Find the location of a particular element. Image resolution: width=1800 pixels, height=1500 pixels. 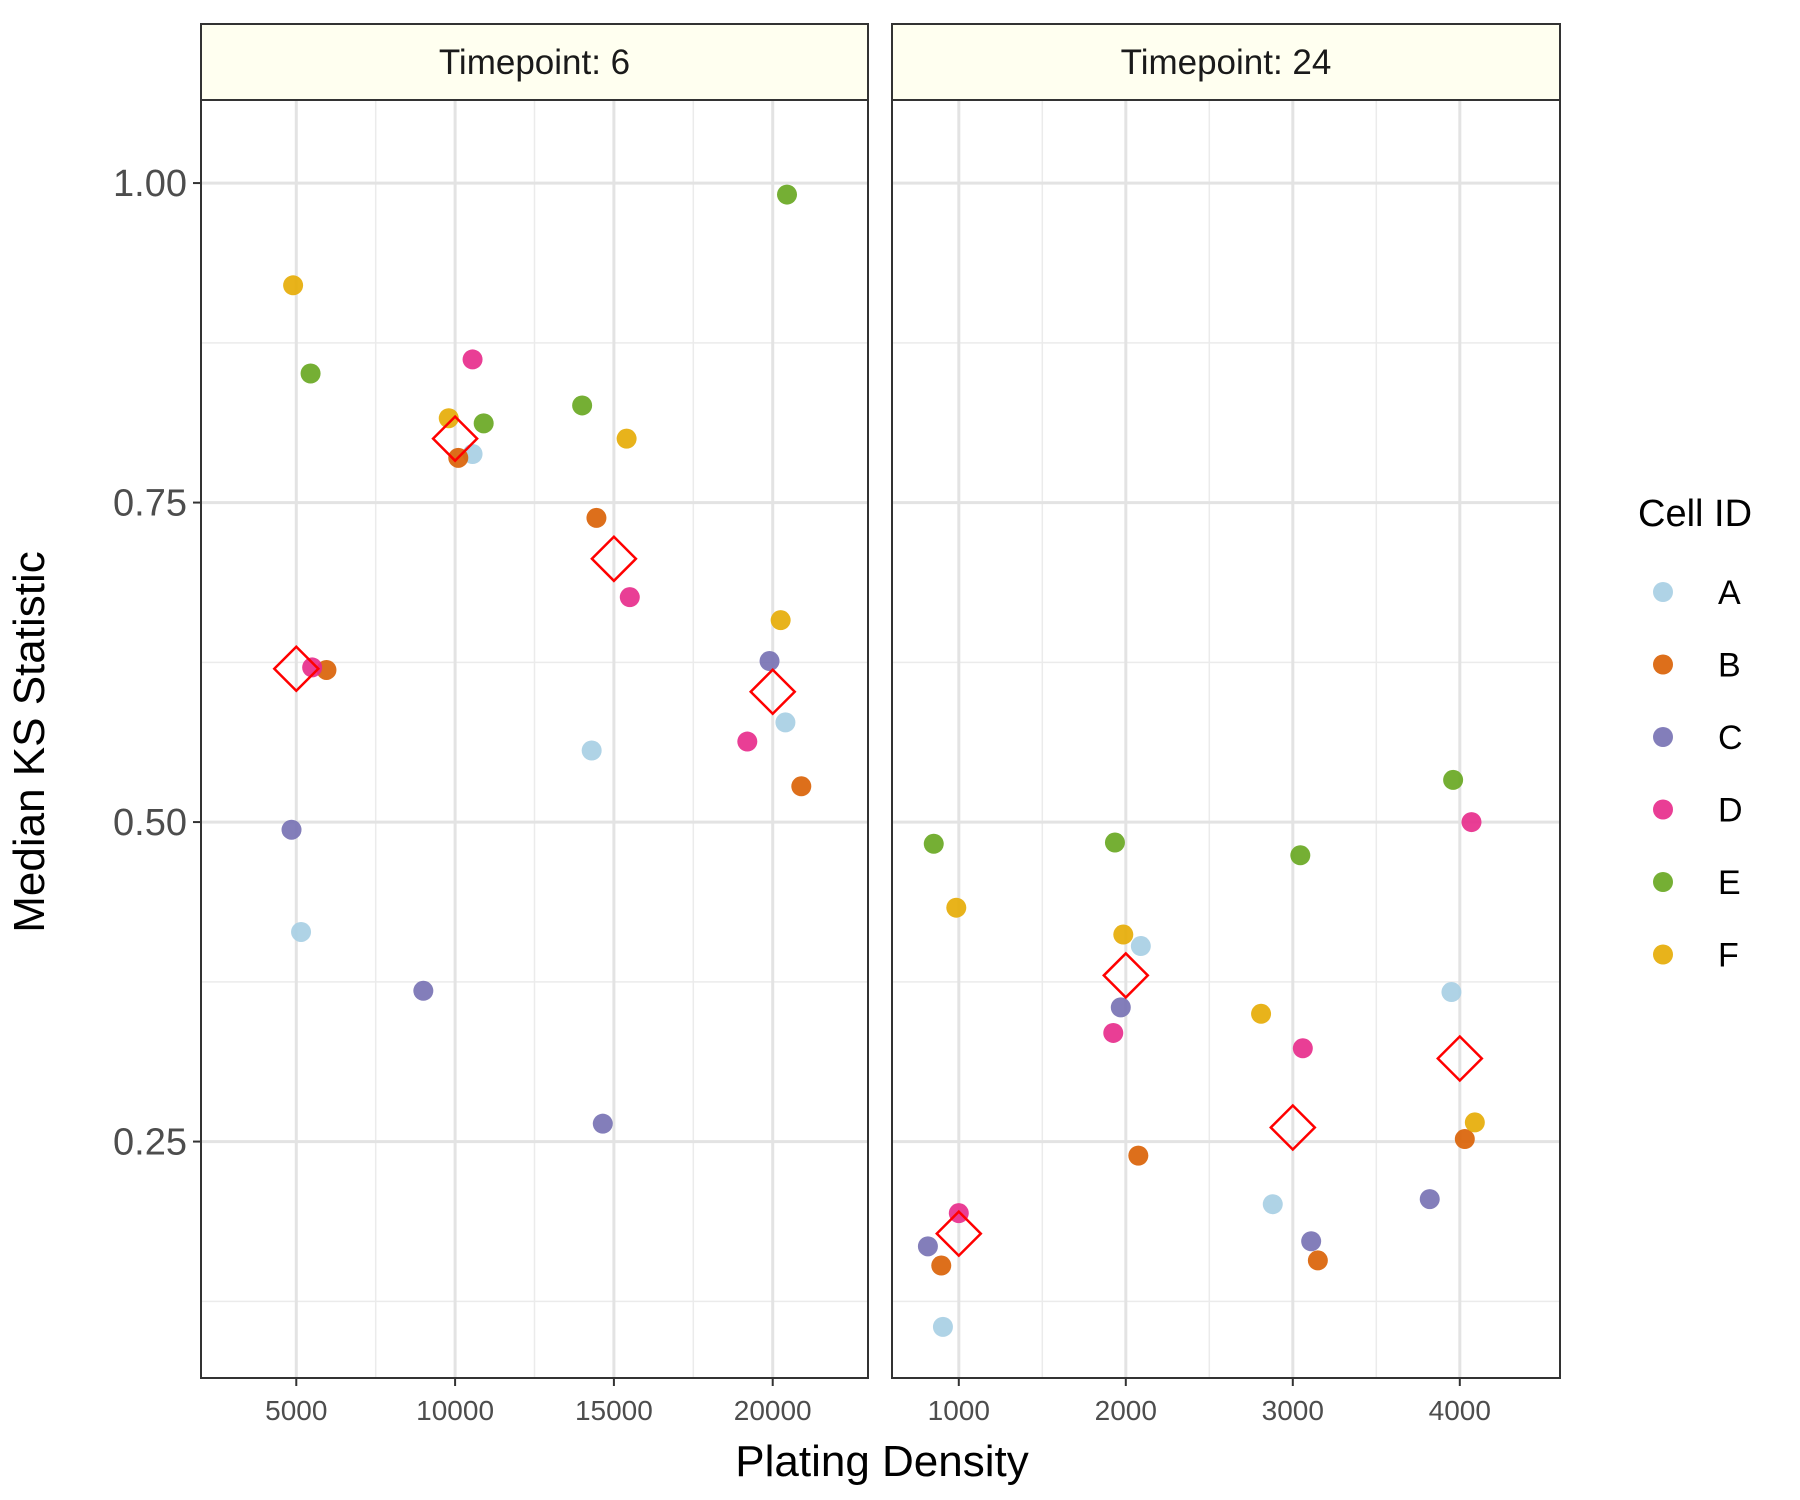

legend-item-b: B is located at coordinates (1697, 666).